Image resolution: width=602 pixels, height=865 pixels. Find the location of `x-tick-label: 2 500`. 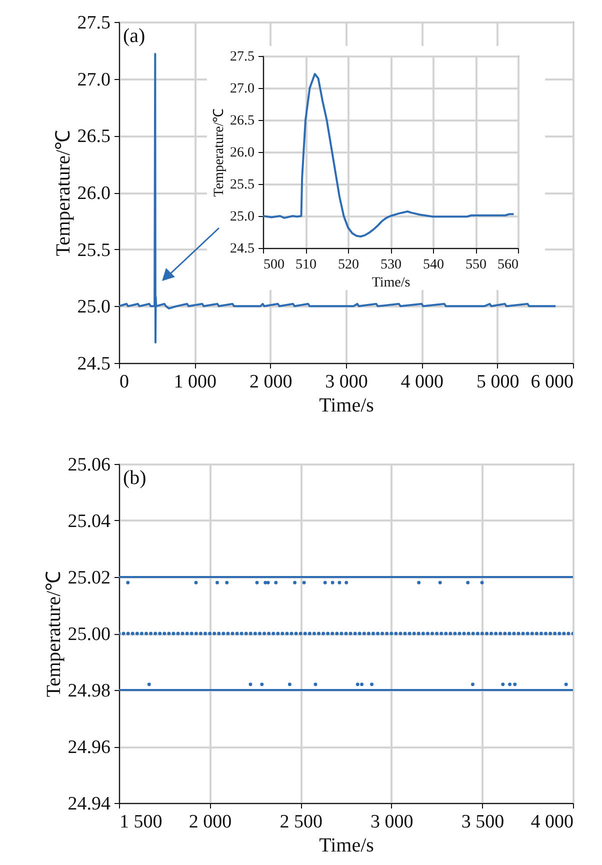

x-tick-label: 2 500 is located at coordinates (301, 822).